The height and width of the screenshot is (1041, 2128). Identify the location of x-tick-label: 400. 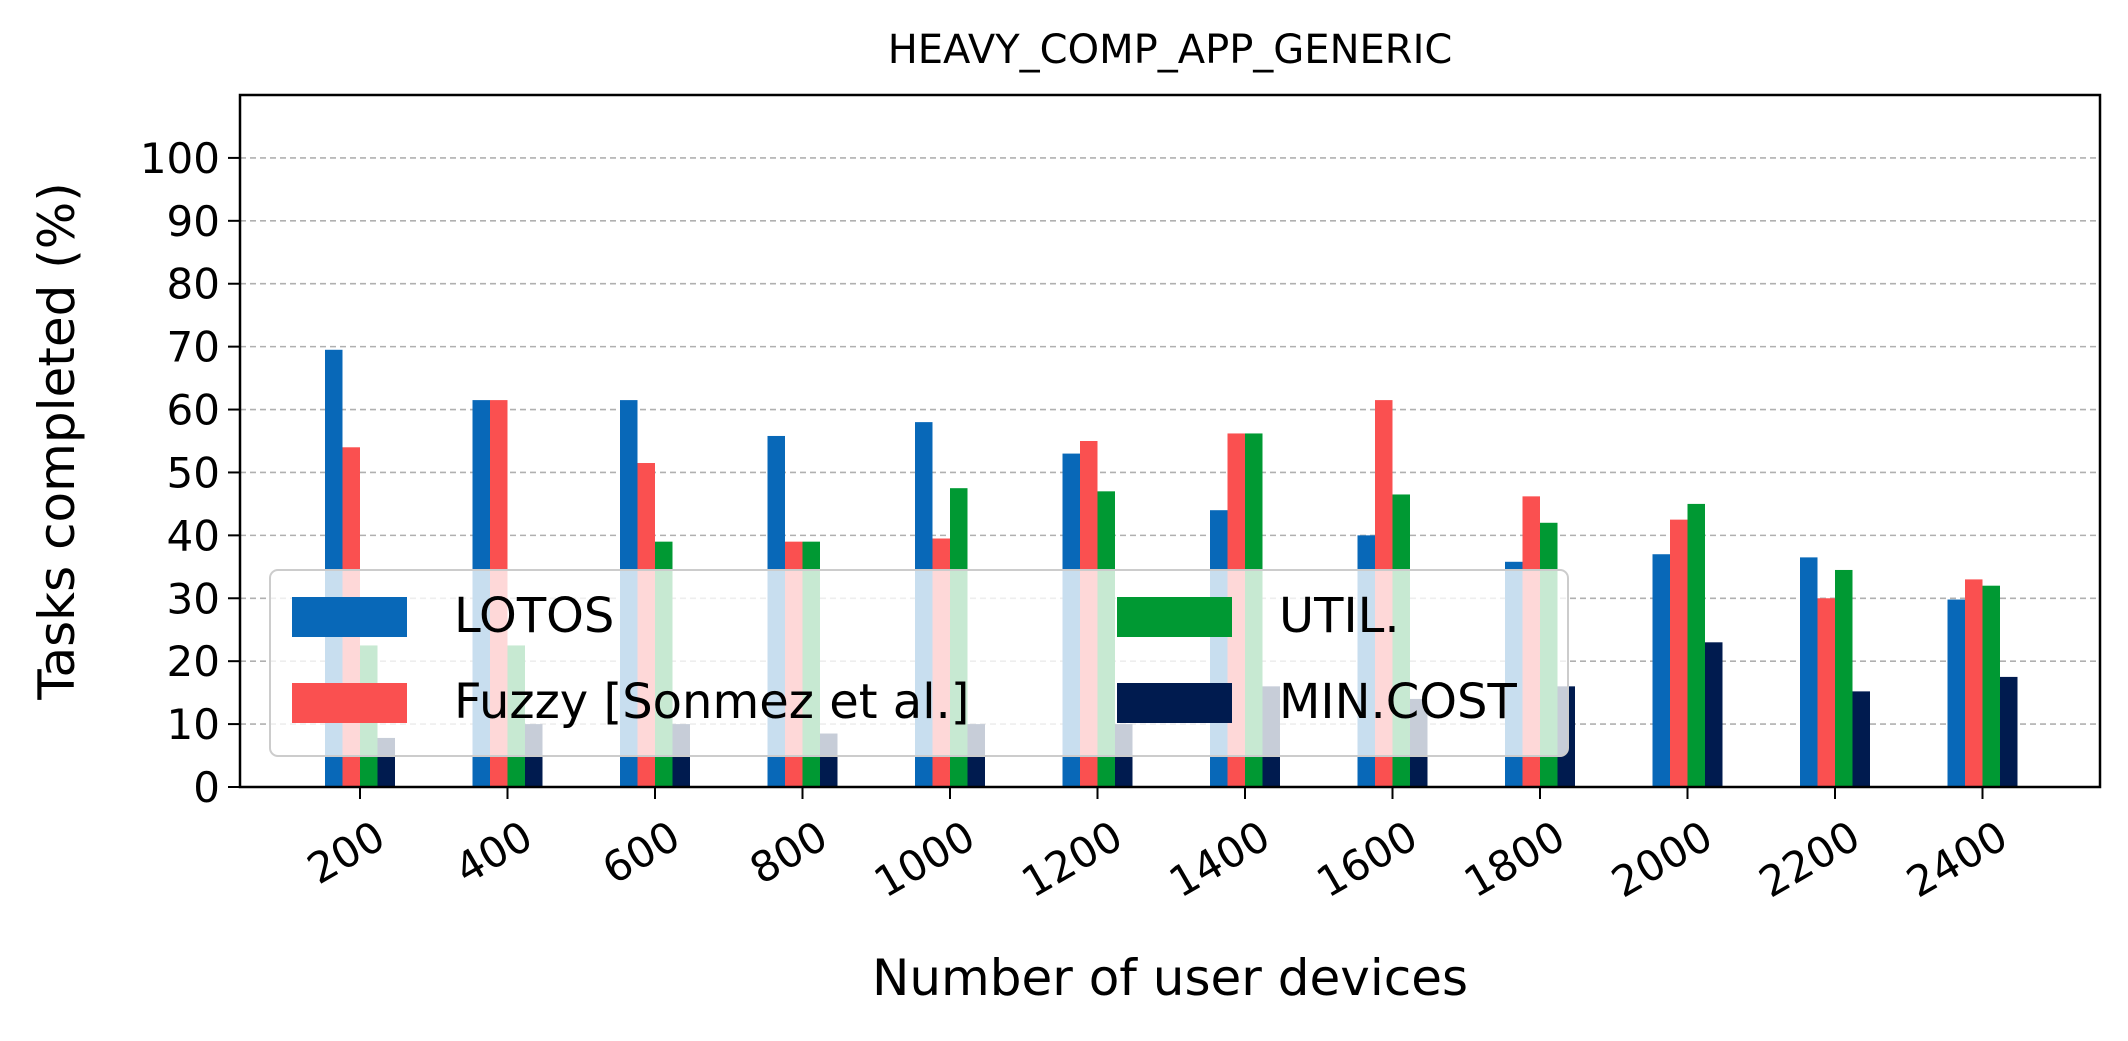
(494, 852).